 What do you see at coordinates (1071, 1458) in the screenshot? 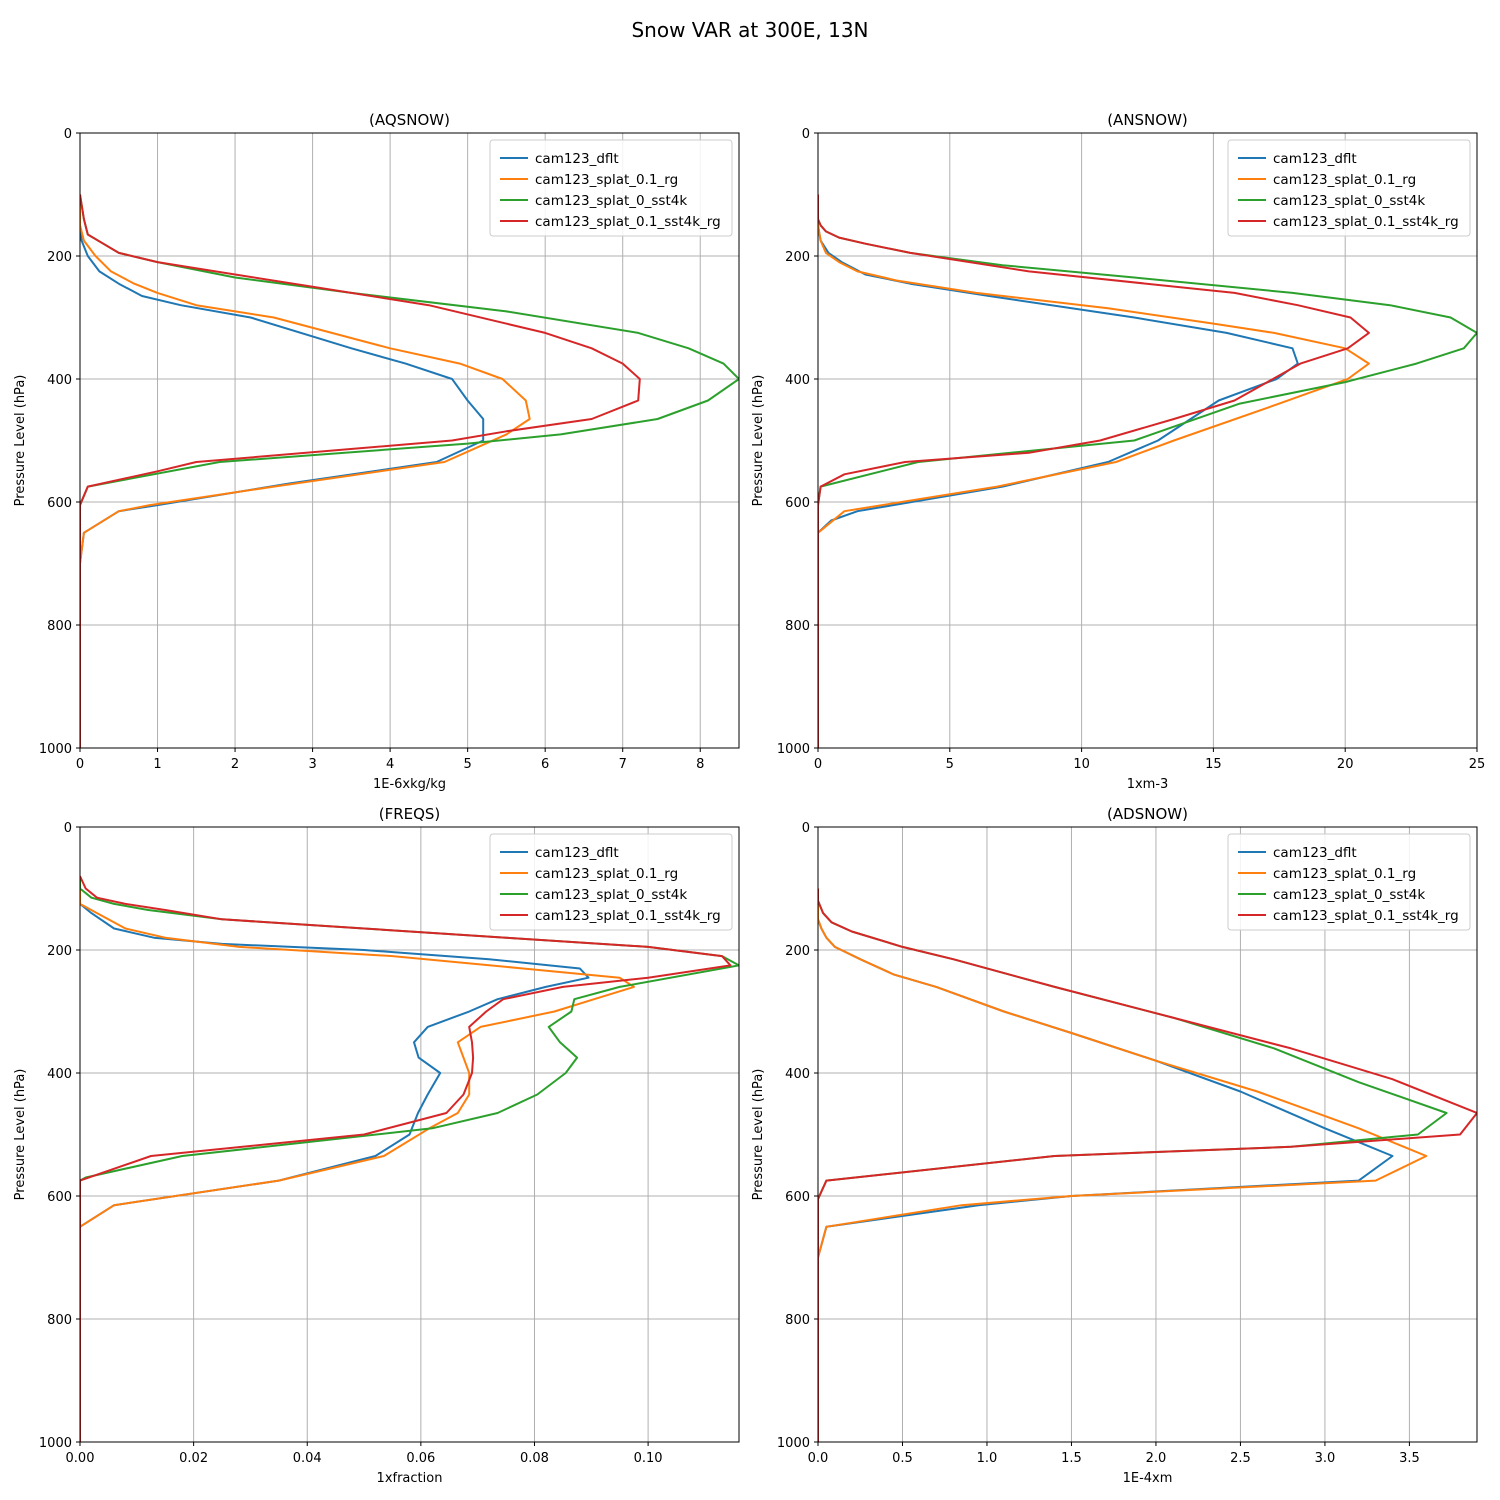
I see `x-tick-label: 1.5` at bounding box center [1071, 1458].